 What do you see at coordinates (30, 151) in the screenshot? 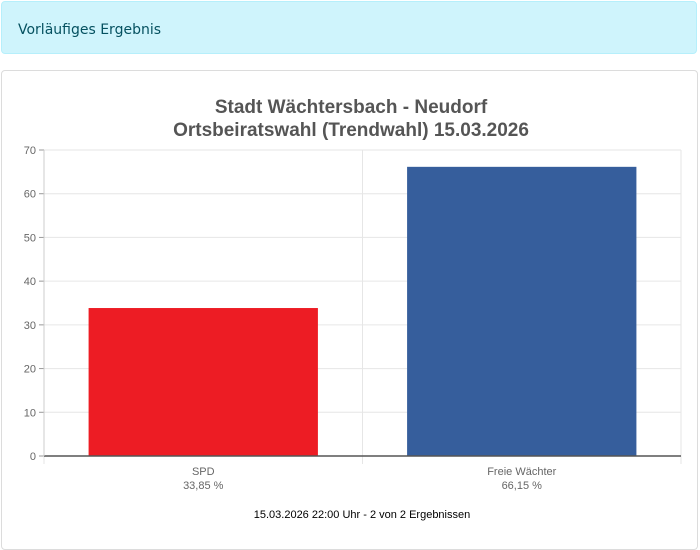
I see `y-tick-label: 70` at bounding box center [30, 151].